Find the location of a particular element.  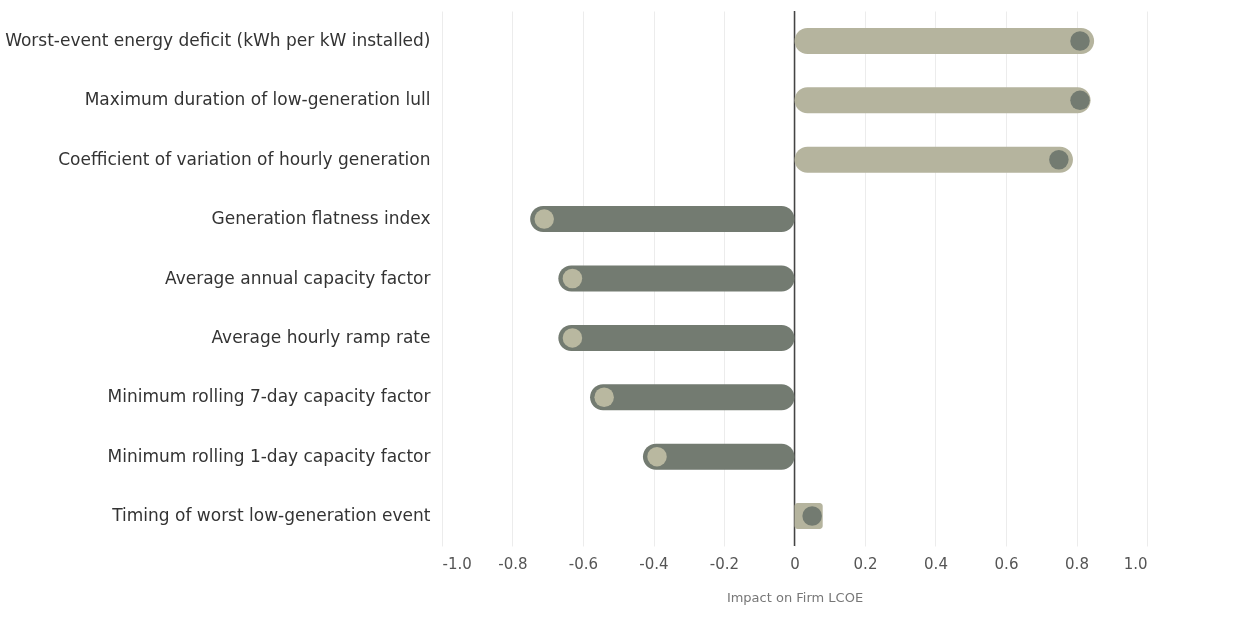

y-tick-label: Maximum duration of low-generation lull is located at coordinates (257, 99).